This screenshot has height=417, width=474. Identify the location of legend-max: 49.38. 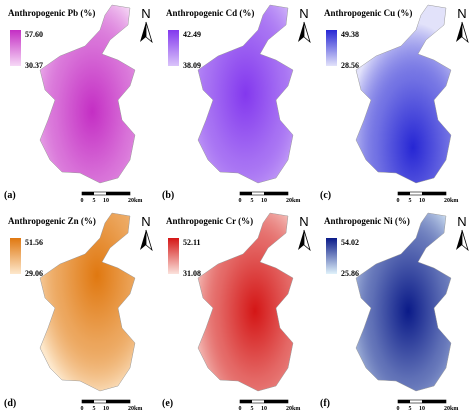
(350, 34).